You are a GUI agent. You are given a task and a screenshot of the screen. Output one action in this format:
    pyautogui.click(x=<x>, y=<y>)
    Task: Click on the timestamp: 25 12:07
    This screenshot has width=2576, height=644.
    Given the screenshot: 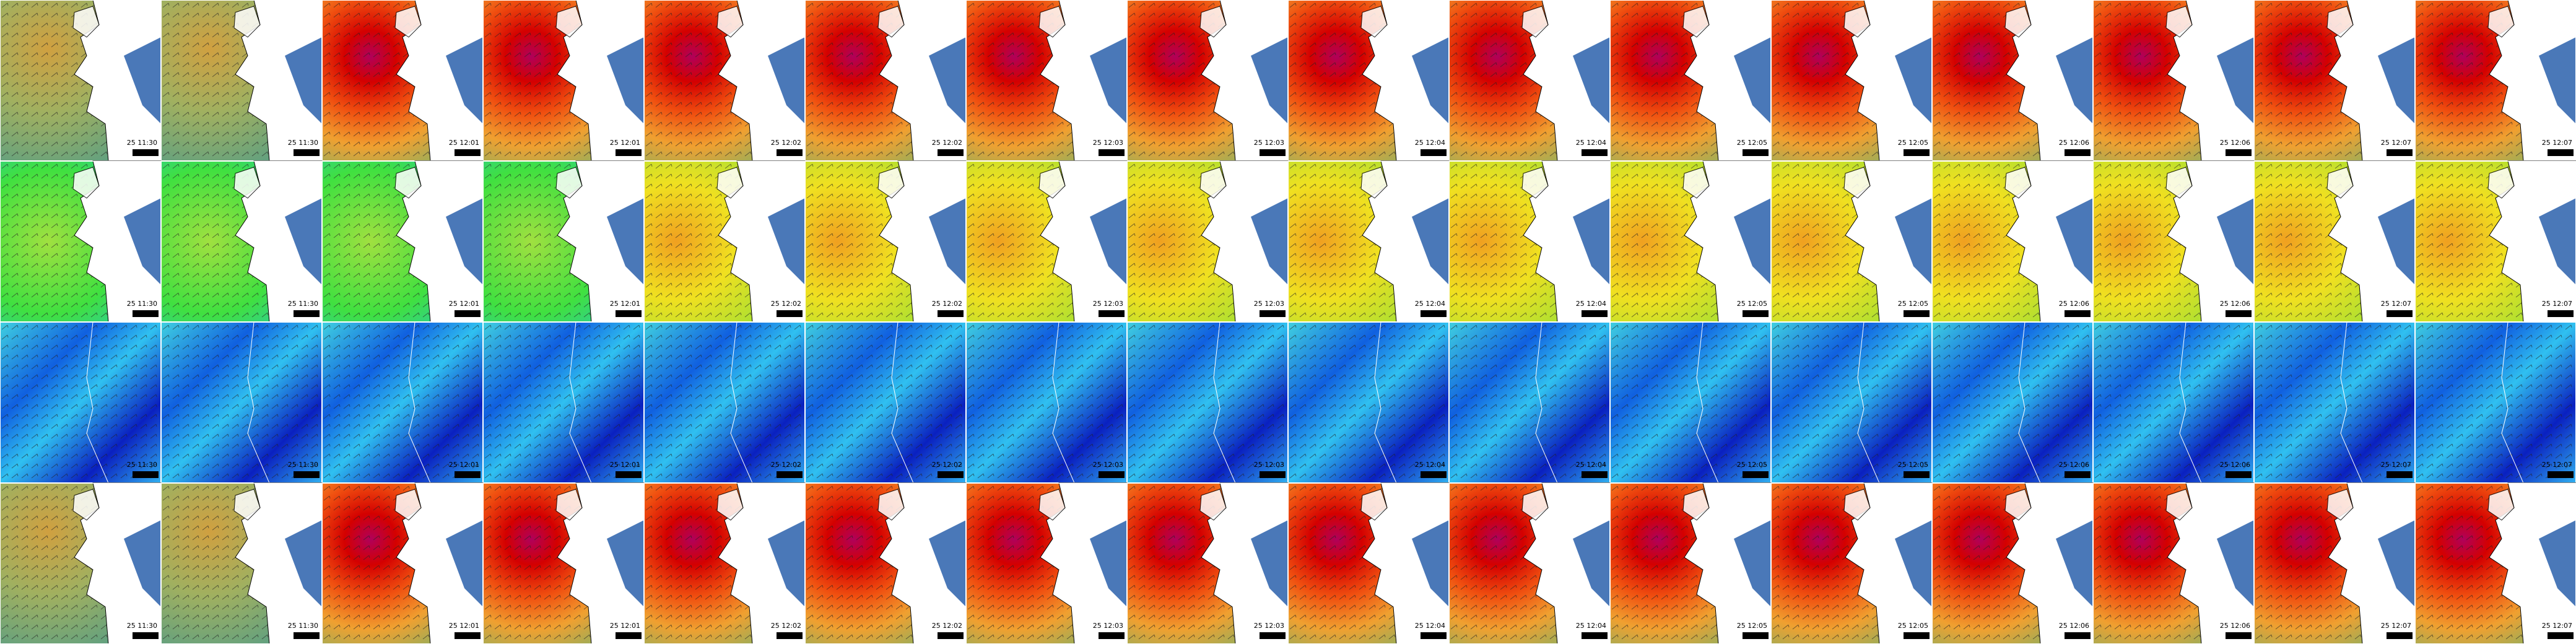 What is the action you would take?
    pyautogui.click(x=2557, y=465)
    